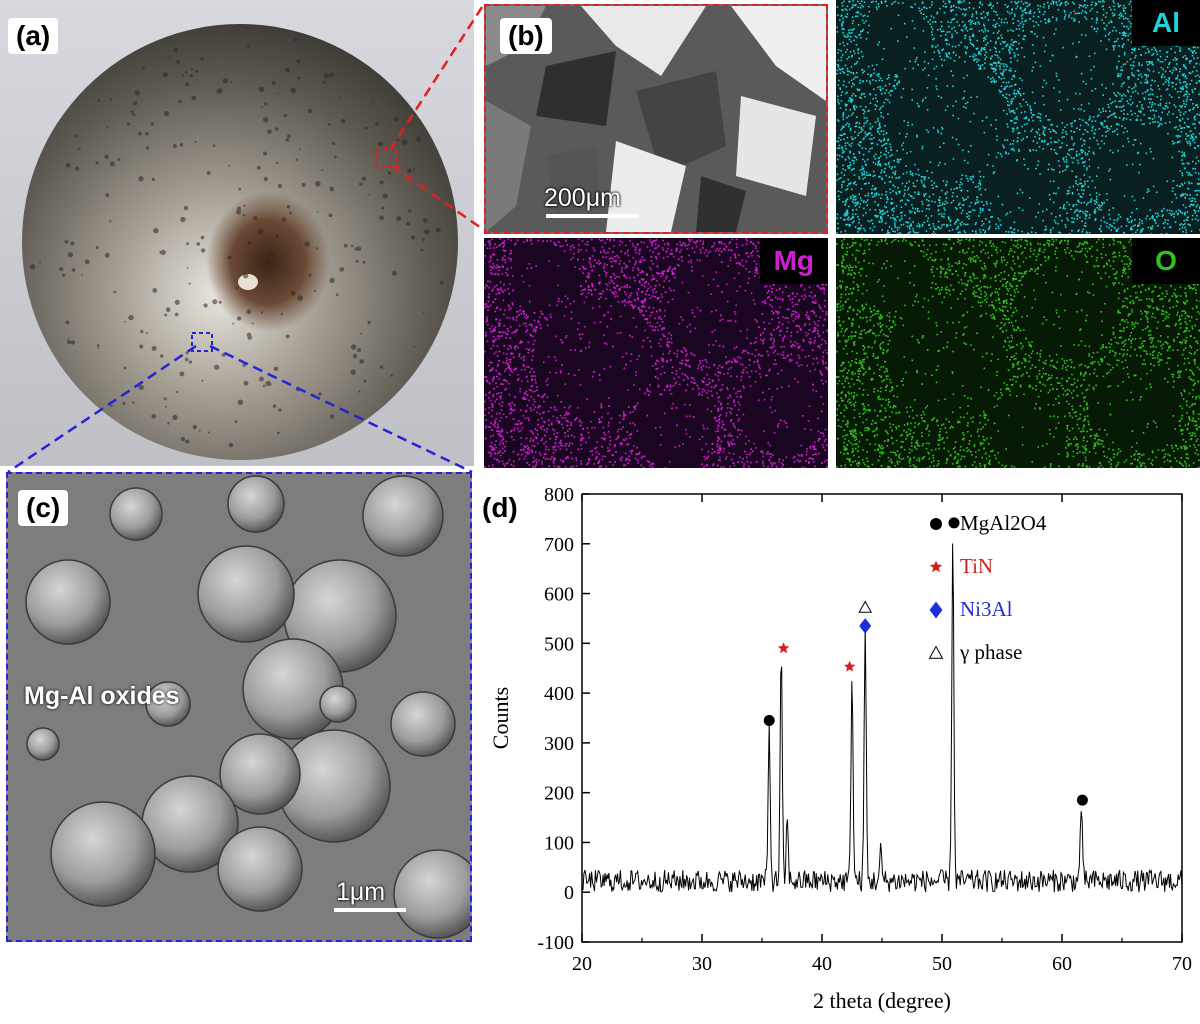  Describe the element at coordinates (559, 644) in the screenshot. I see `y-tick-label: 500` at that location.